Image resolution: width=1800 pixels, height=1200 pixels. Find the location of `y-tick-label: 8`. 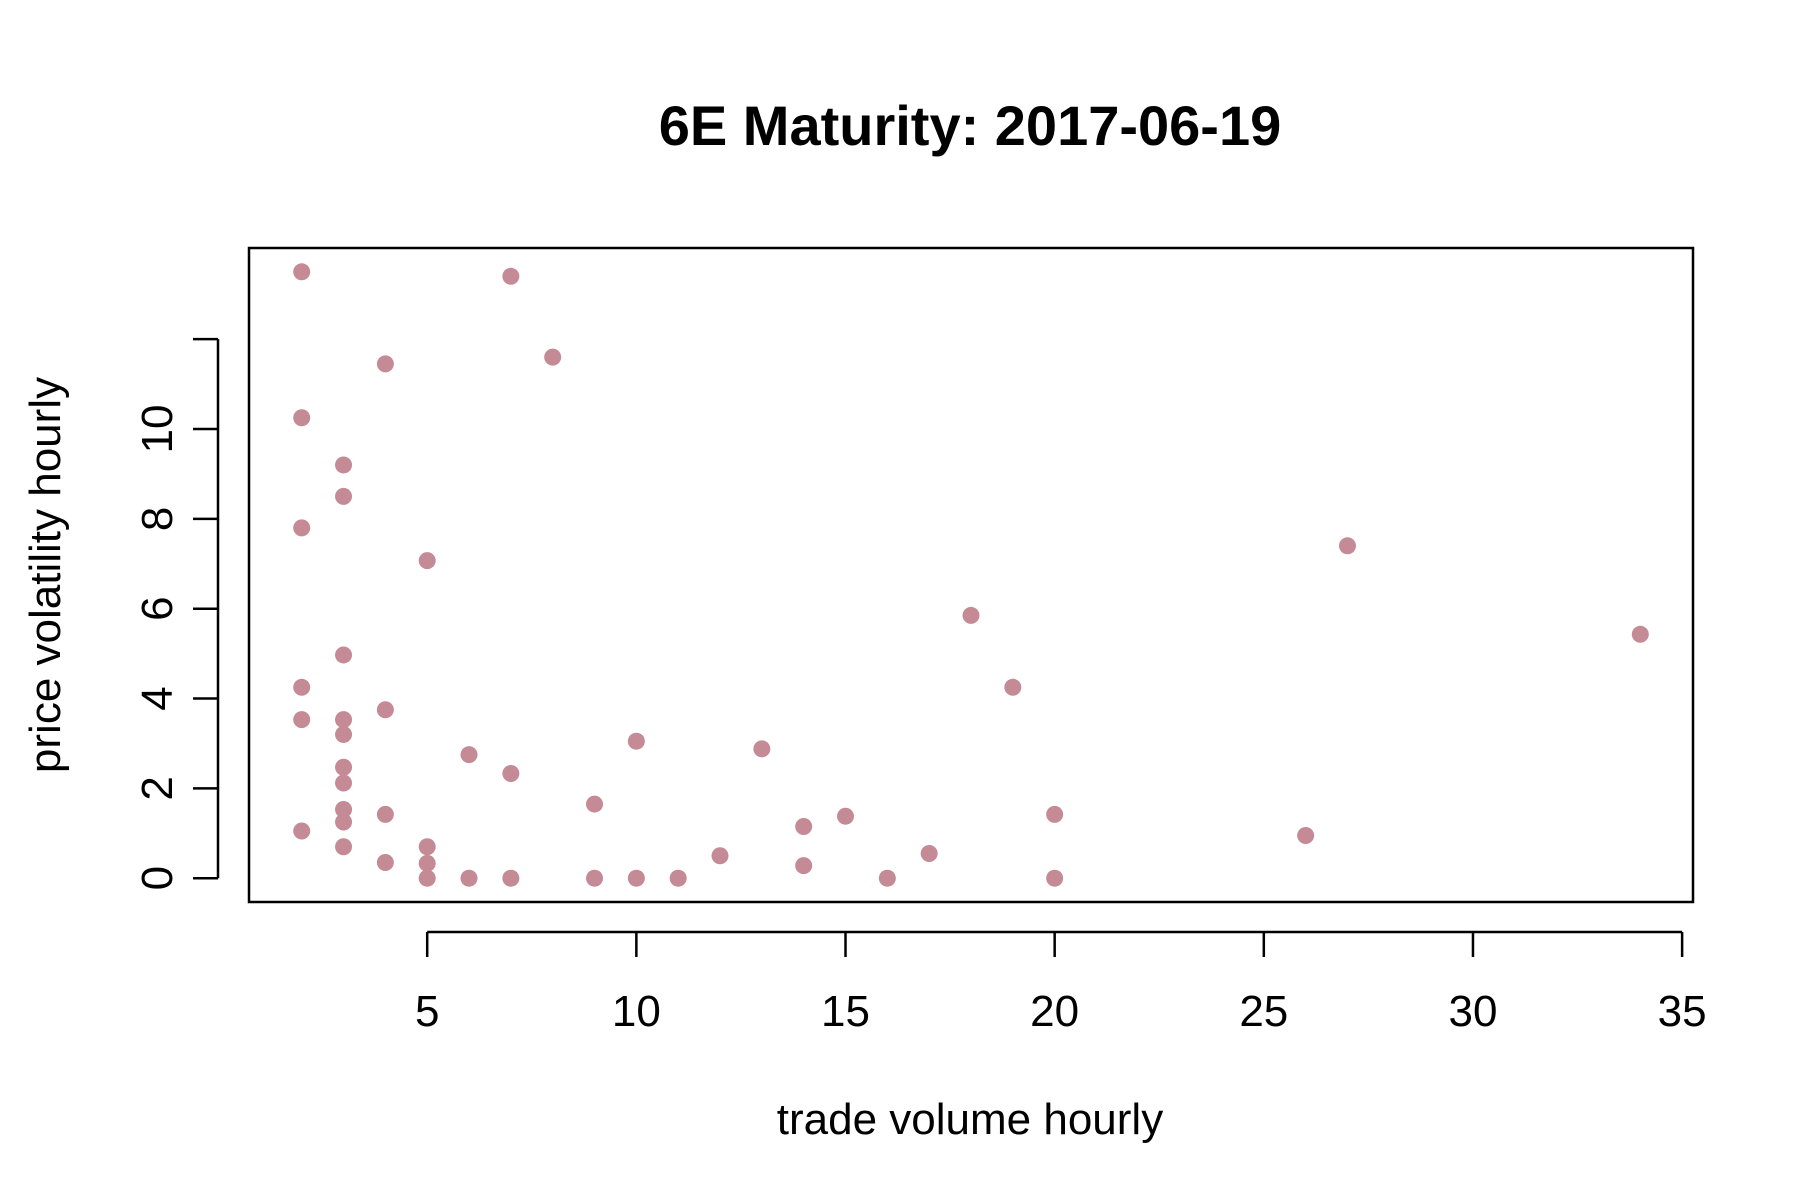

y-tick-label: 8 is located at coordinates (157, 519).